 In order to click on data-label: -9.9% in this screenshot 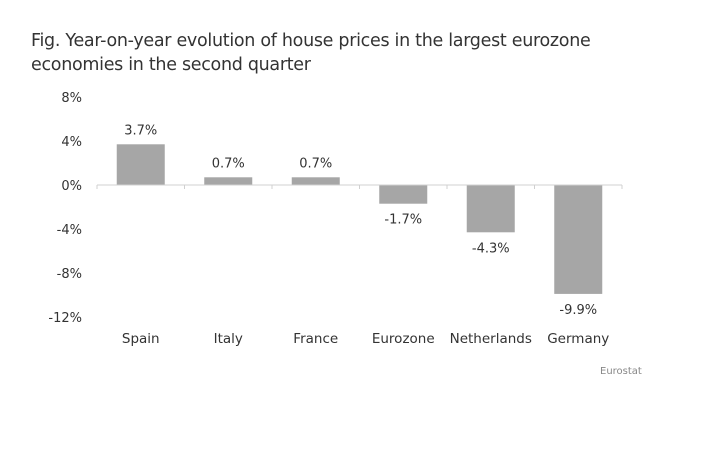, I will do `click(578, 310)`.